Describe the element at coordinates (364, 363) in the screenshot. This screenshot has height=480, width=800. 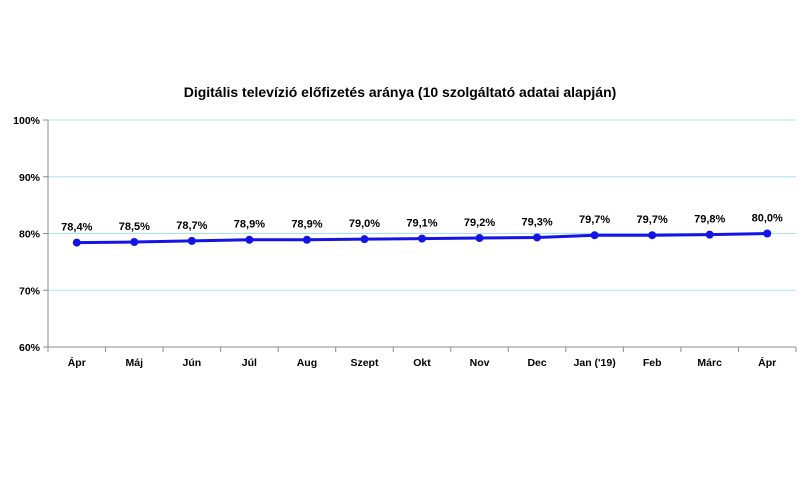
I see `x-tick-label: Szept` at that location.